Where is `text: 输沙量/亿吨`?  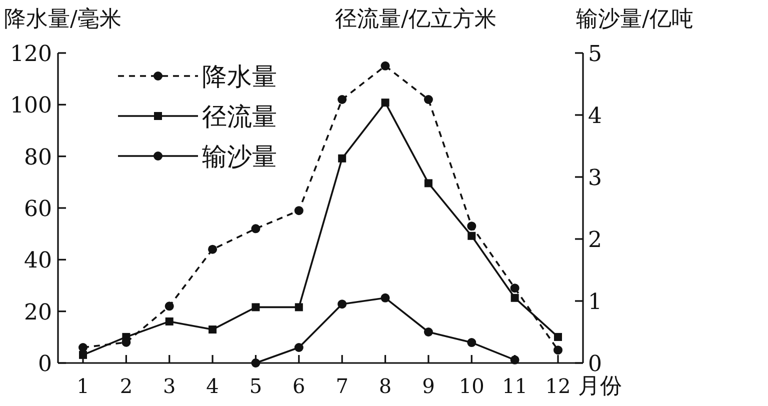
text: 输沙量/亿吨 is located at coordinates (635, 19).